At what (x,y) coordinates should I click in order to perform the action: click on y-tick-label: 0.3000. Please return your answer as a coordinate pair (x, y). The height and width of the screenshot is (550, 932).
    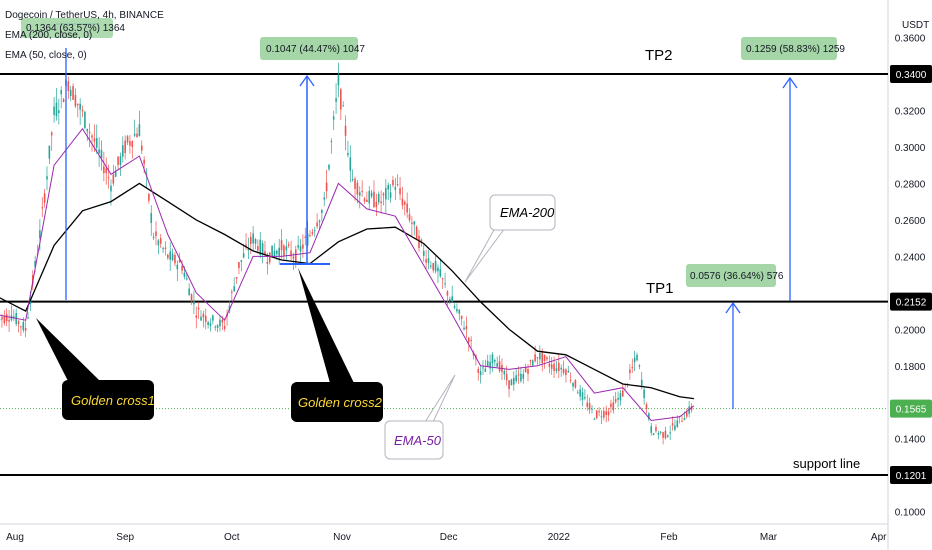
    Looking at the image, I should click on (910, 148).